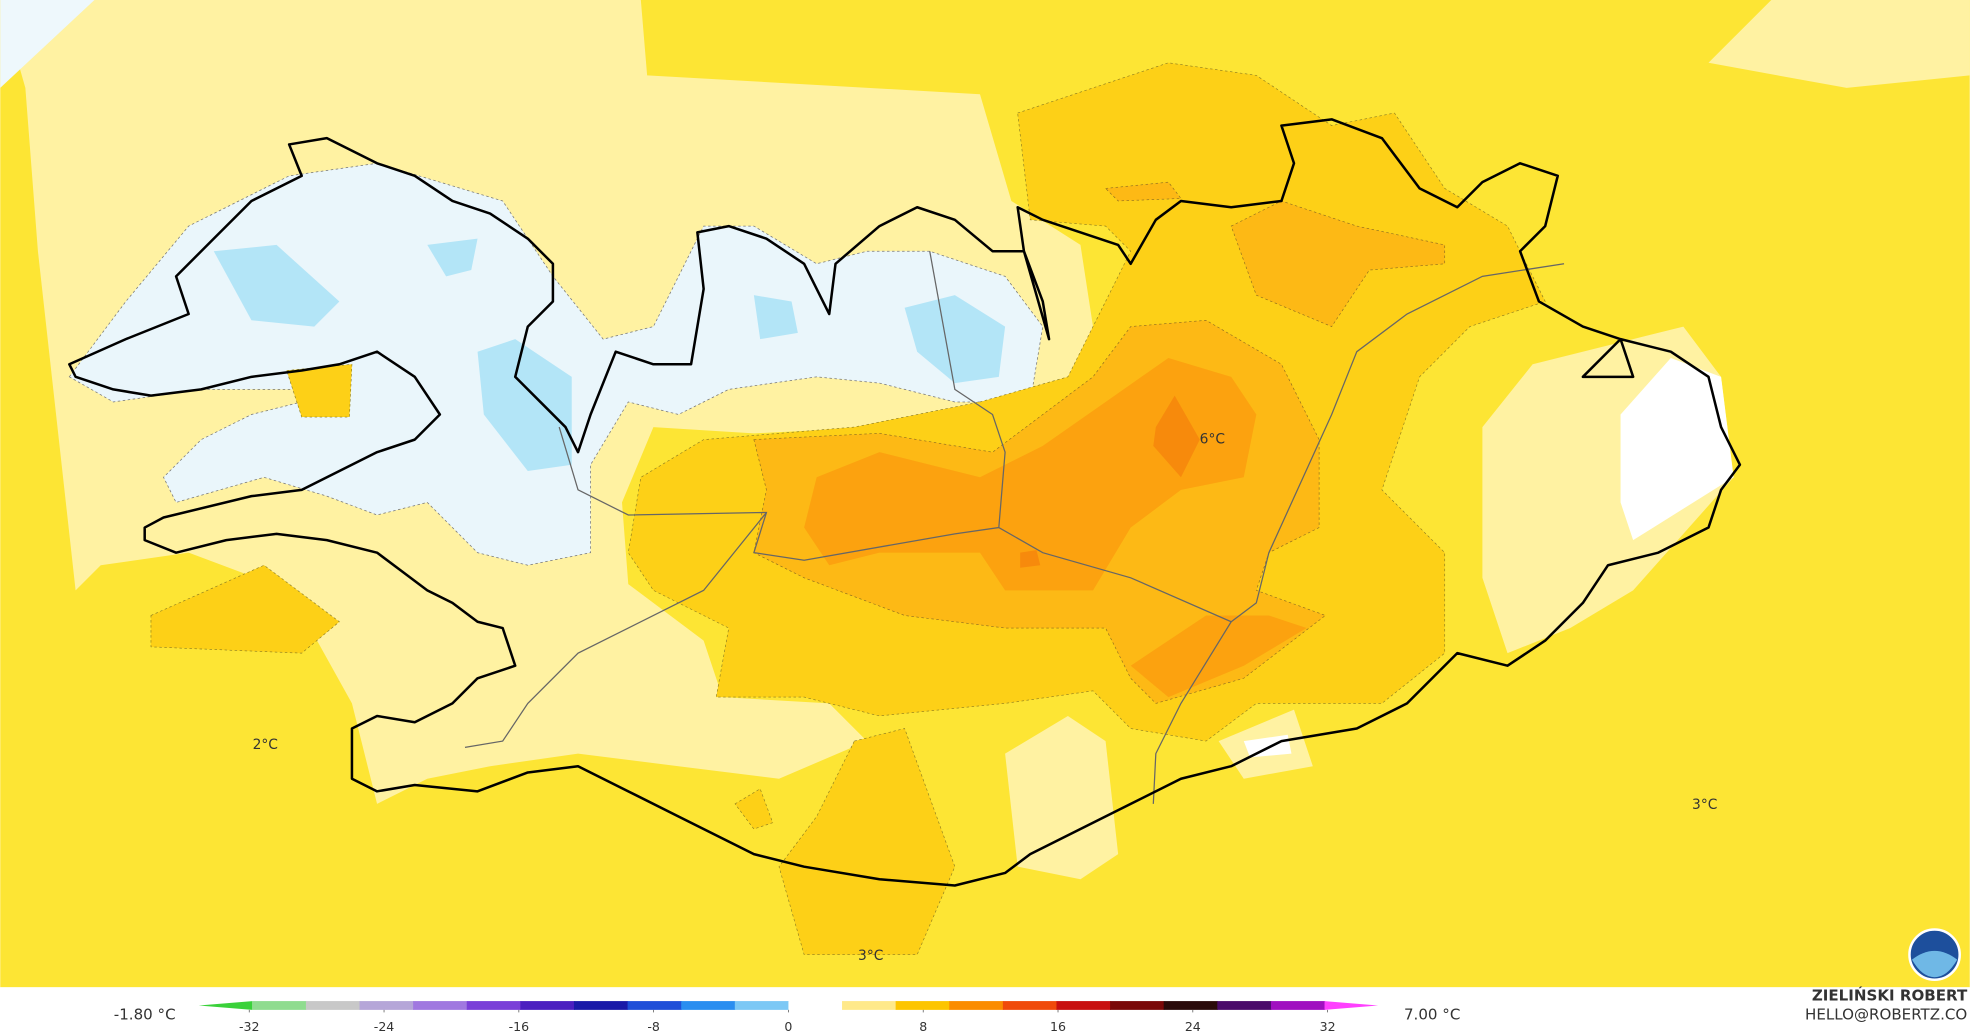 This screenshot has width=1970, height=1035. Describe the element at coordinates (1212, 440) in the screenshot. I see `map-label: 6°C` at that location.